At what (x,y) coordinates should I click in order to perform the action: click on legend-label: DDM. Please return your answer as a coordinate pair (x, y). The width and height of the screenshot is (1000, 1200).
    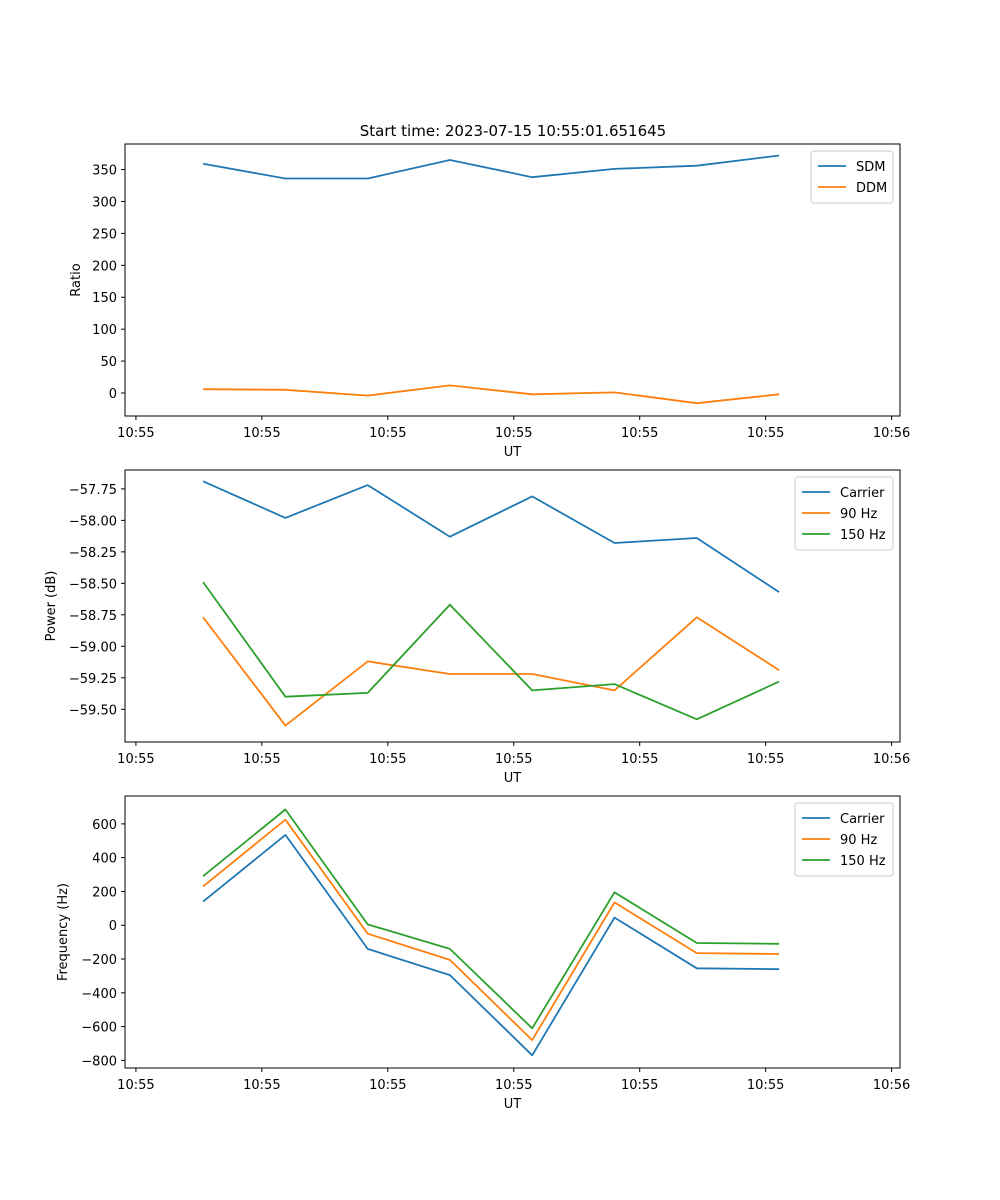
    Looking at the image, I should click on (871, 188).